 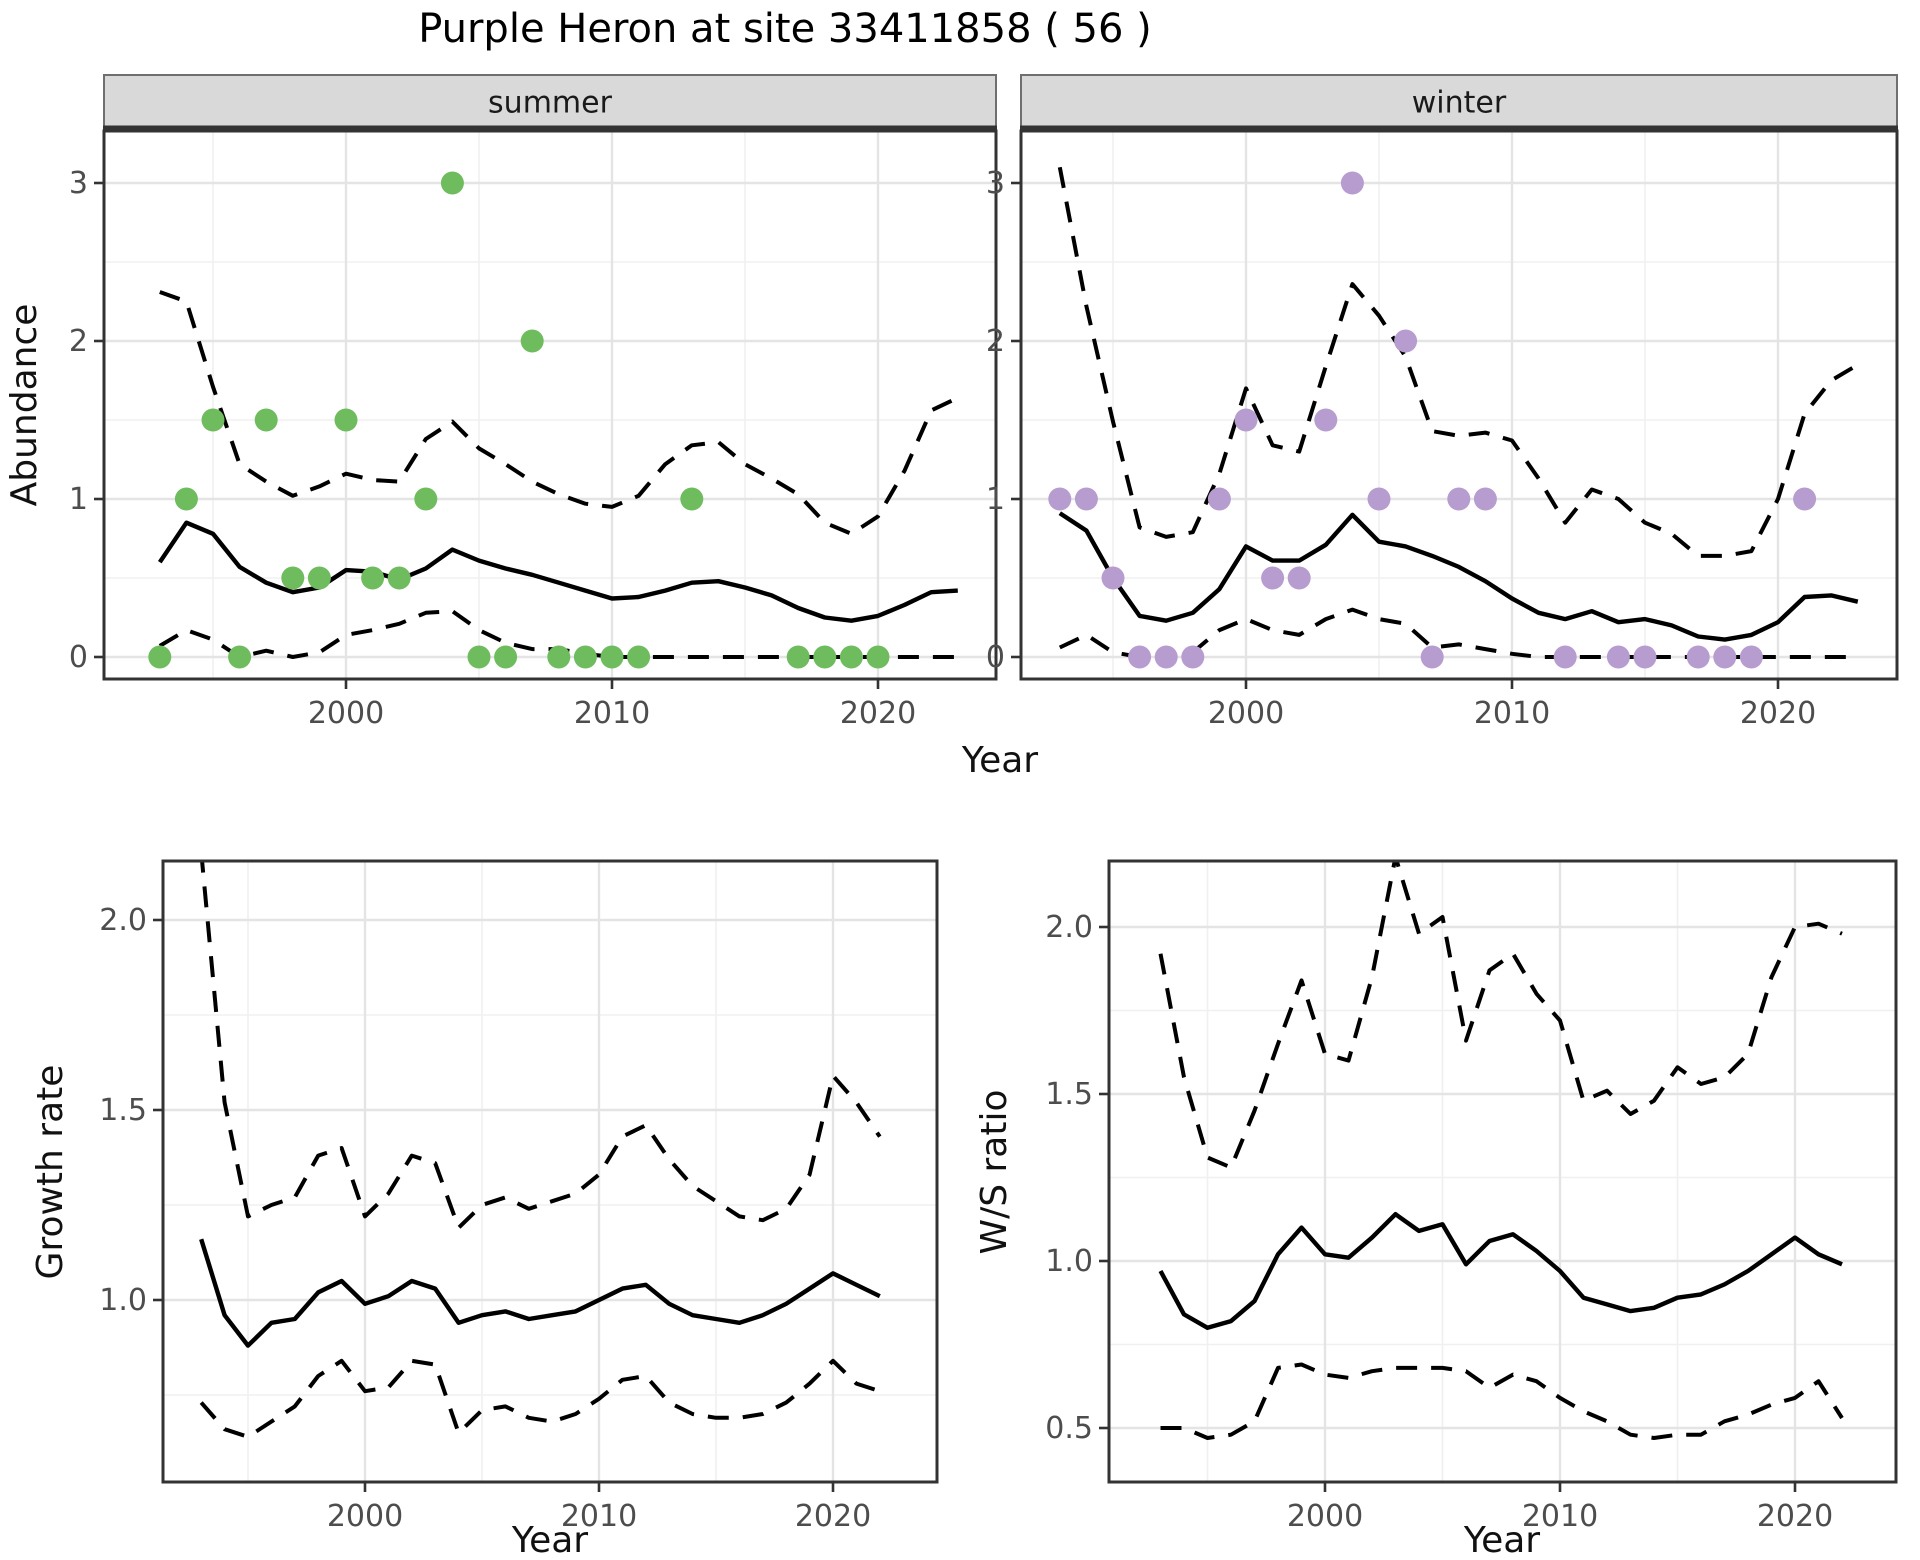 I want to click on x-axis-title-year-bottom-left: Year, so click(x=549, y=1540).